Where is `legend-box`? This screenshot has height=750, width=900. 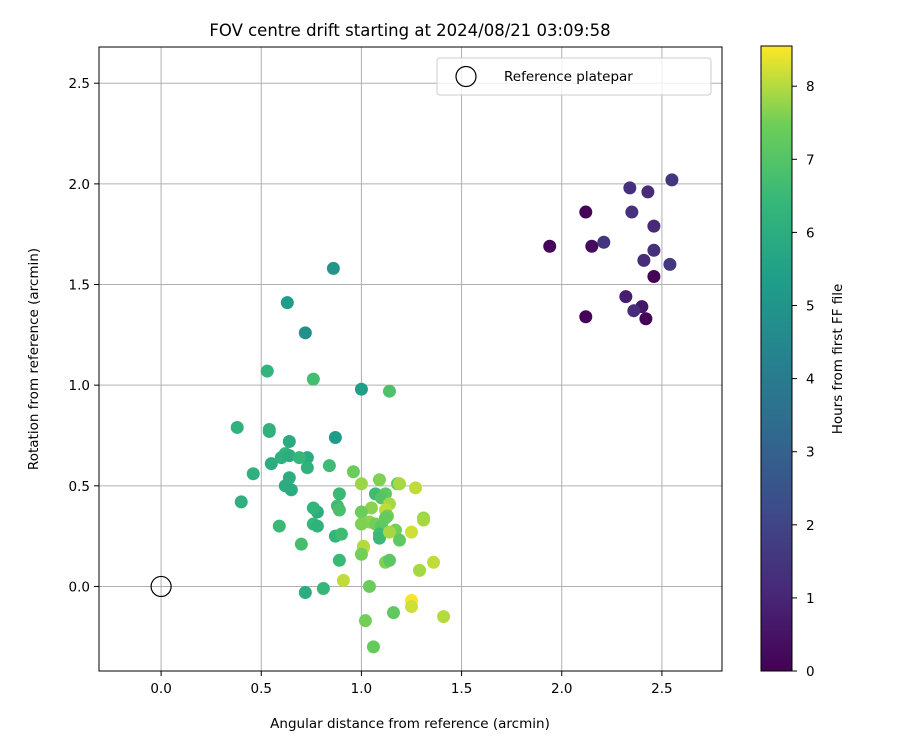 legend-box is located at coordinates (574, 76).